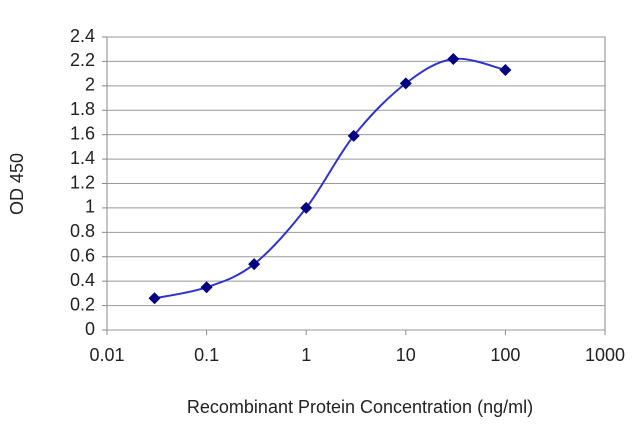 The width and height of the screenshot is (640, 427). I want to click on y-tick-label: 1.8, so click(82, 109).